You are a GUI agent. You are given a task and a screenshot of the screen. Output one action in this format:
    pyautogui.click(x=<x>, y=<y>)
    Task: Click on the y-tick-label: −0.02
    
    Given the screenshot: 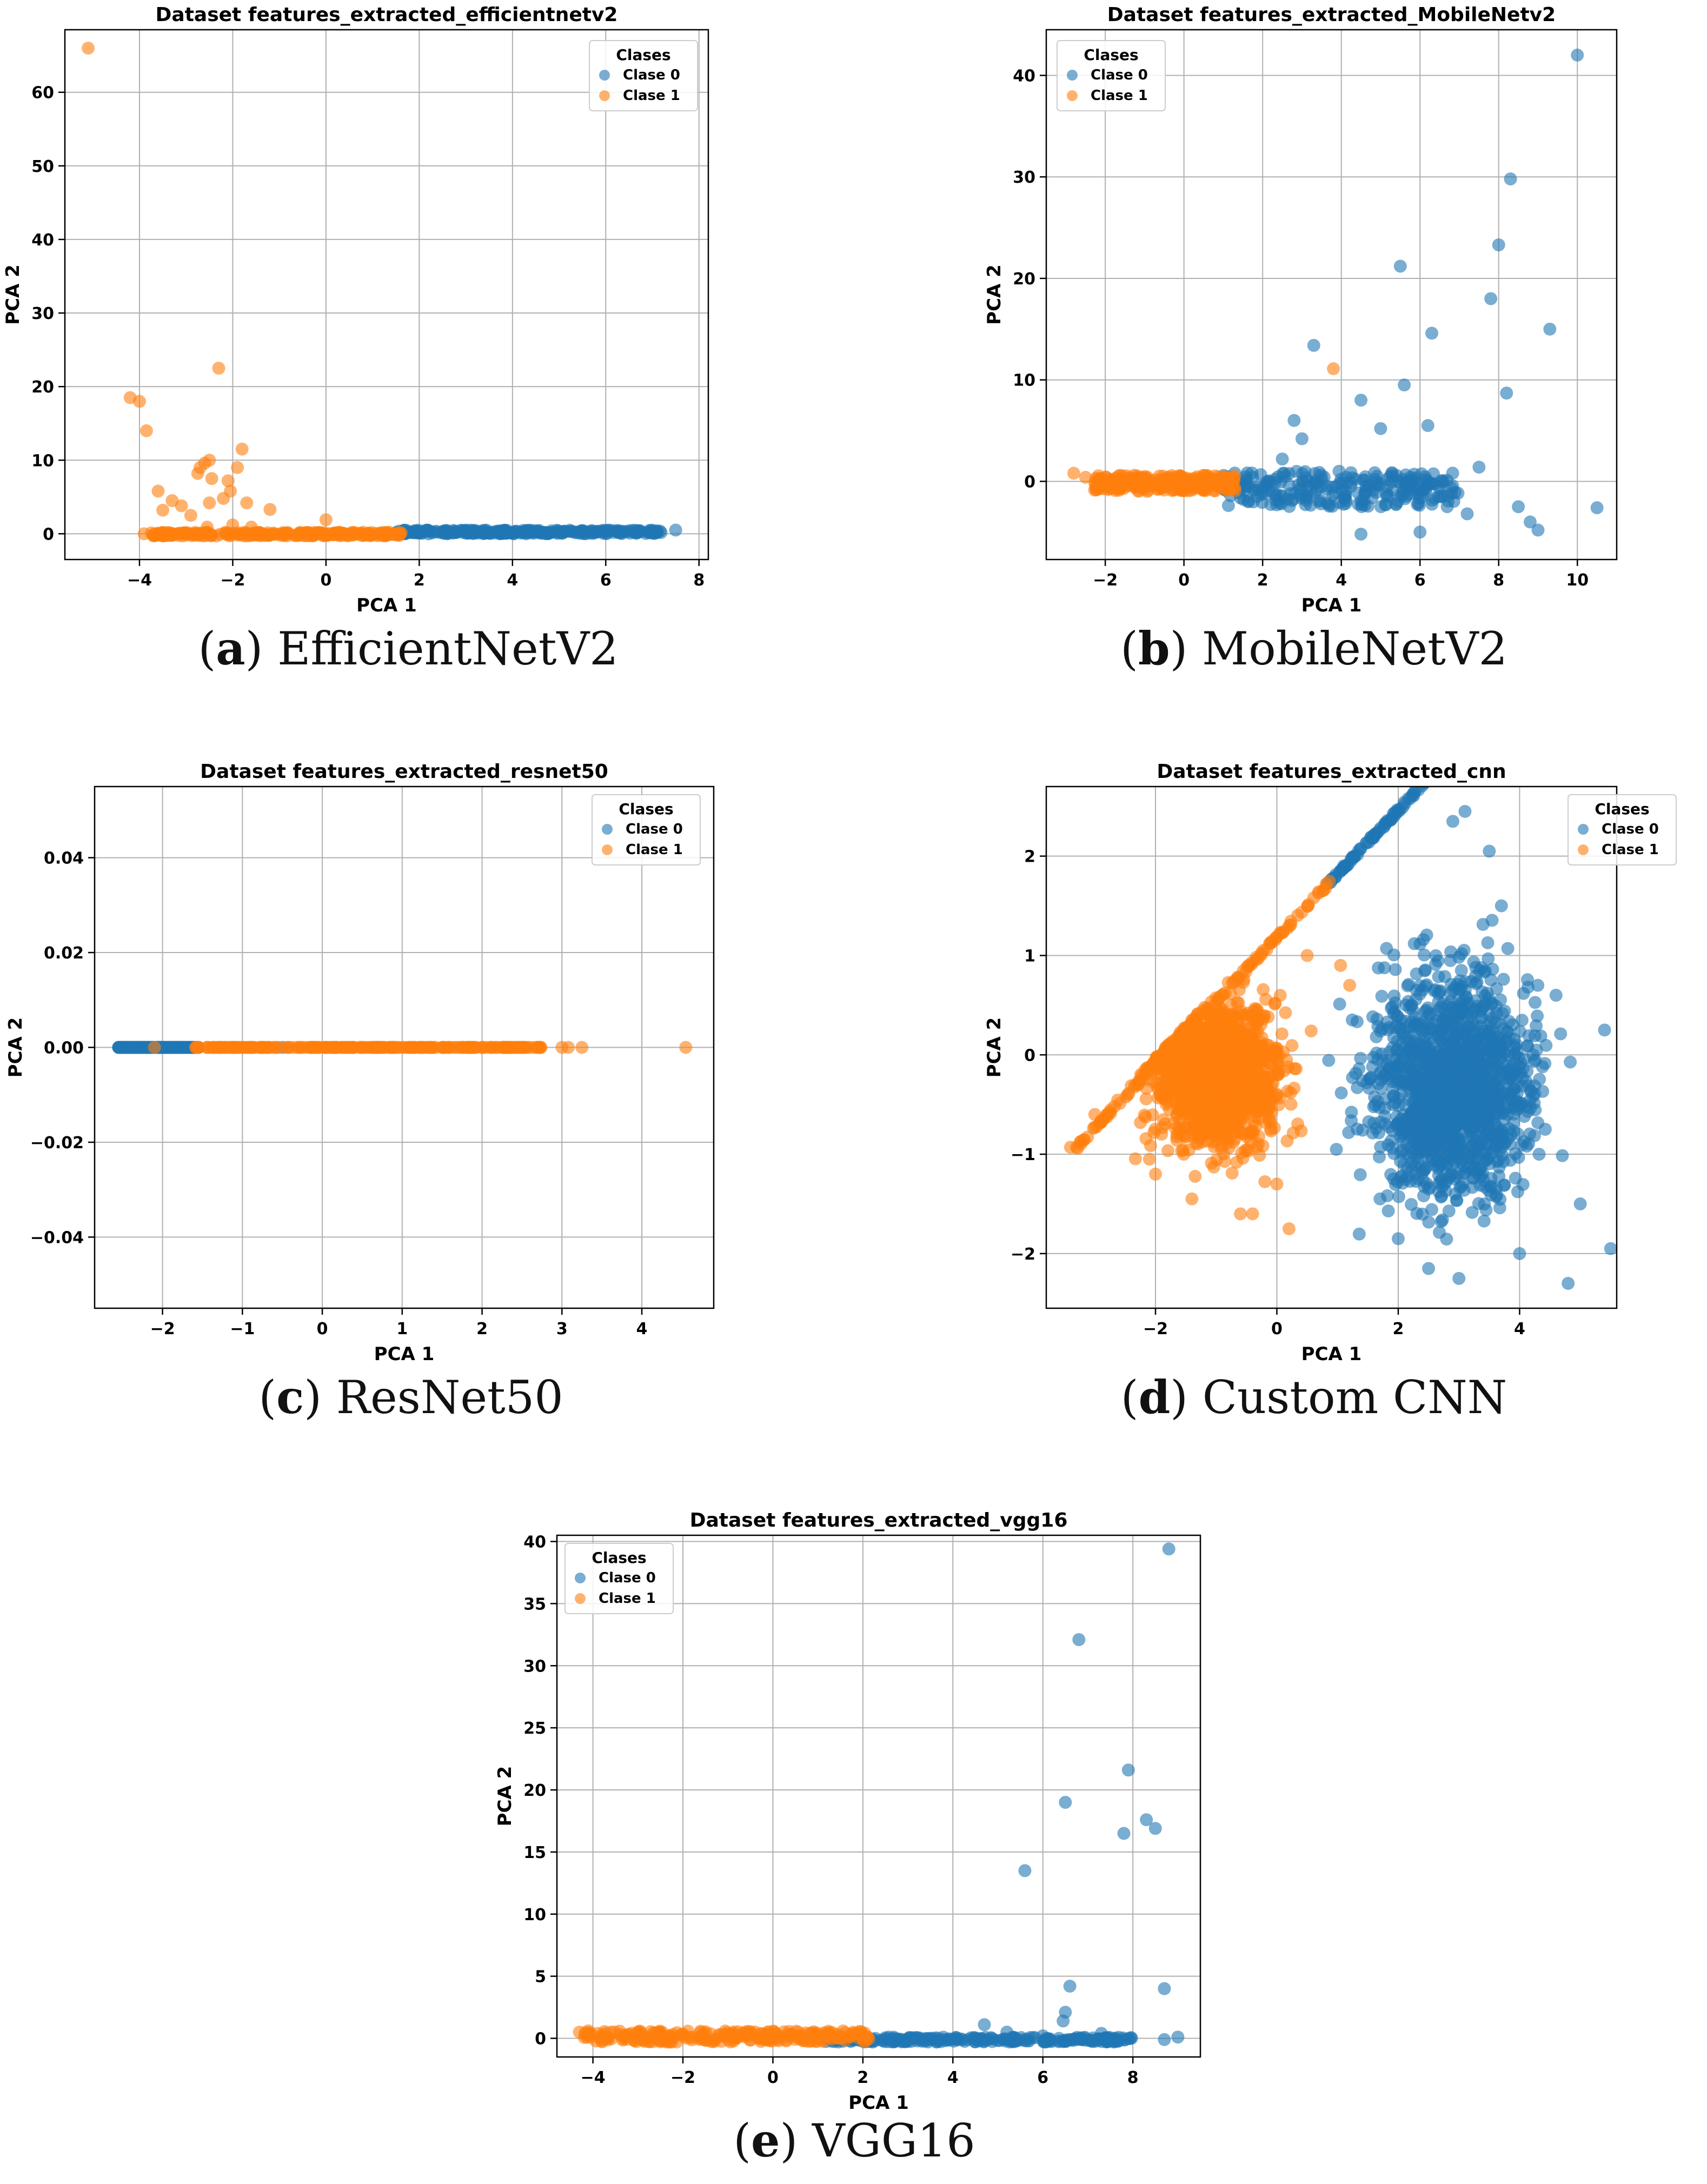 What is the action you would take?
    pyautogui.click(x=57, y=1144)
    